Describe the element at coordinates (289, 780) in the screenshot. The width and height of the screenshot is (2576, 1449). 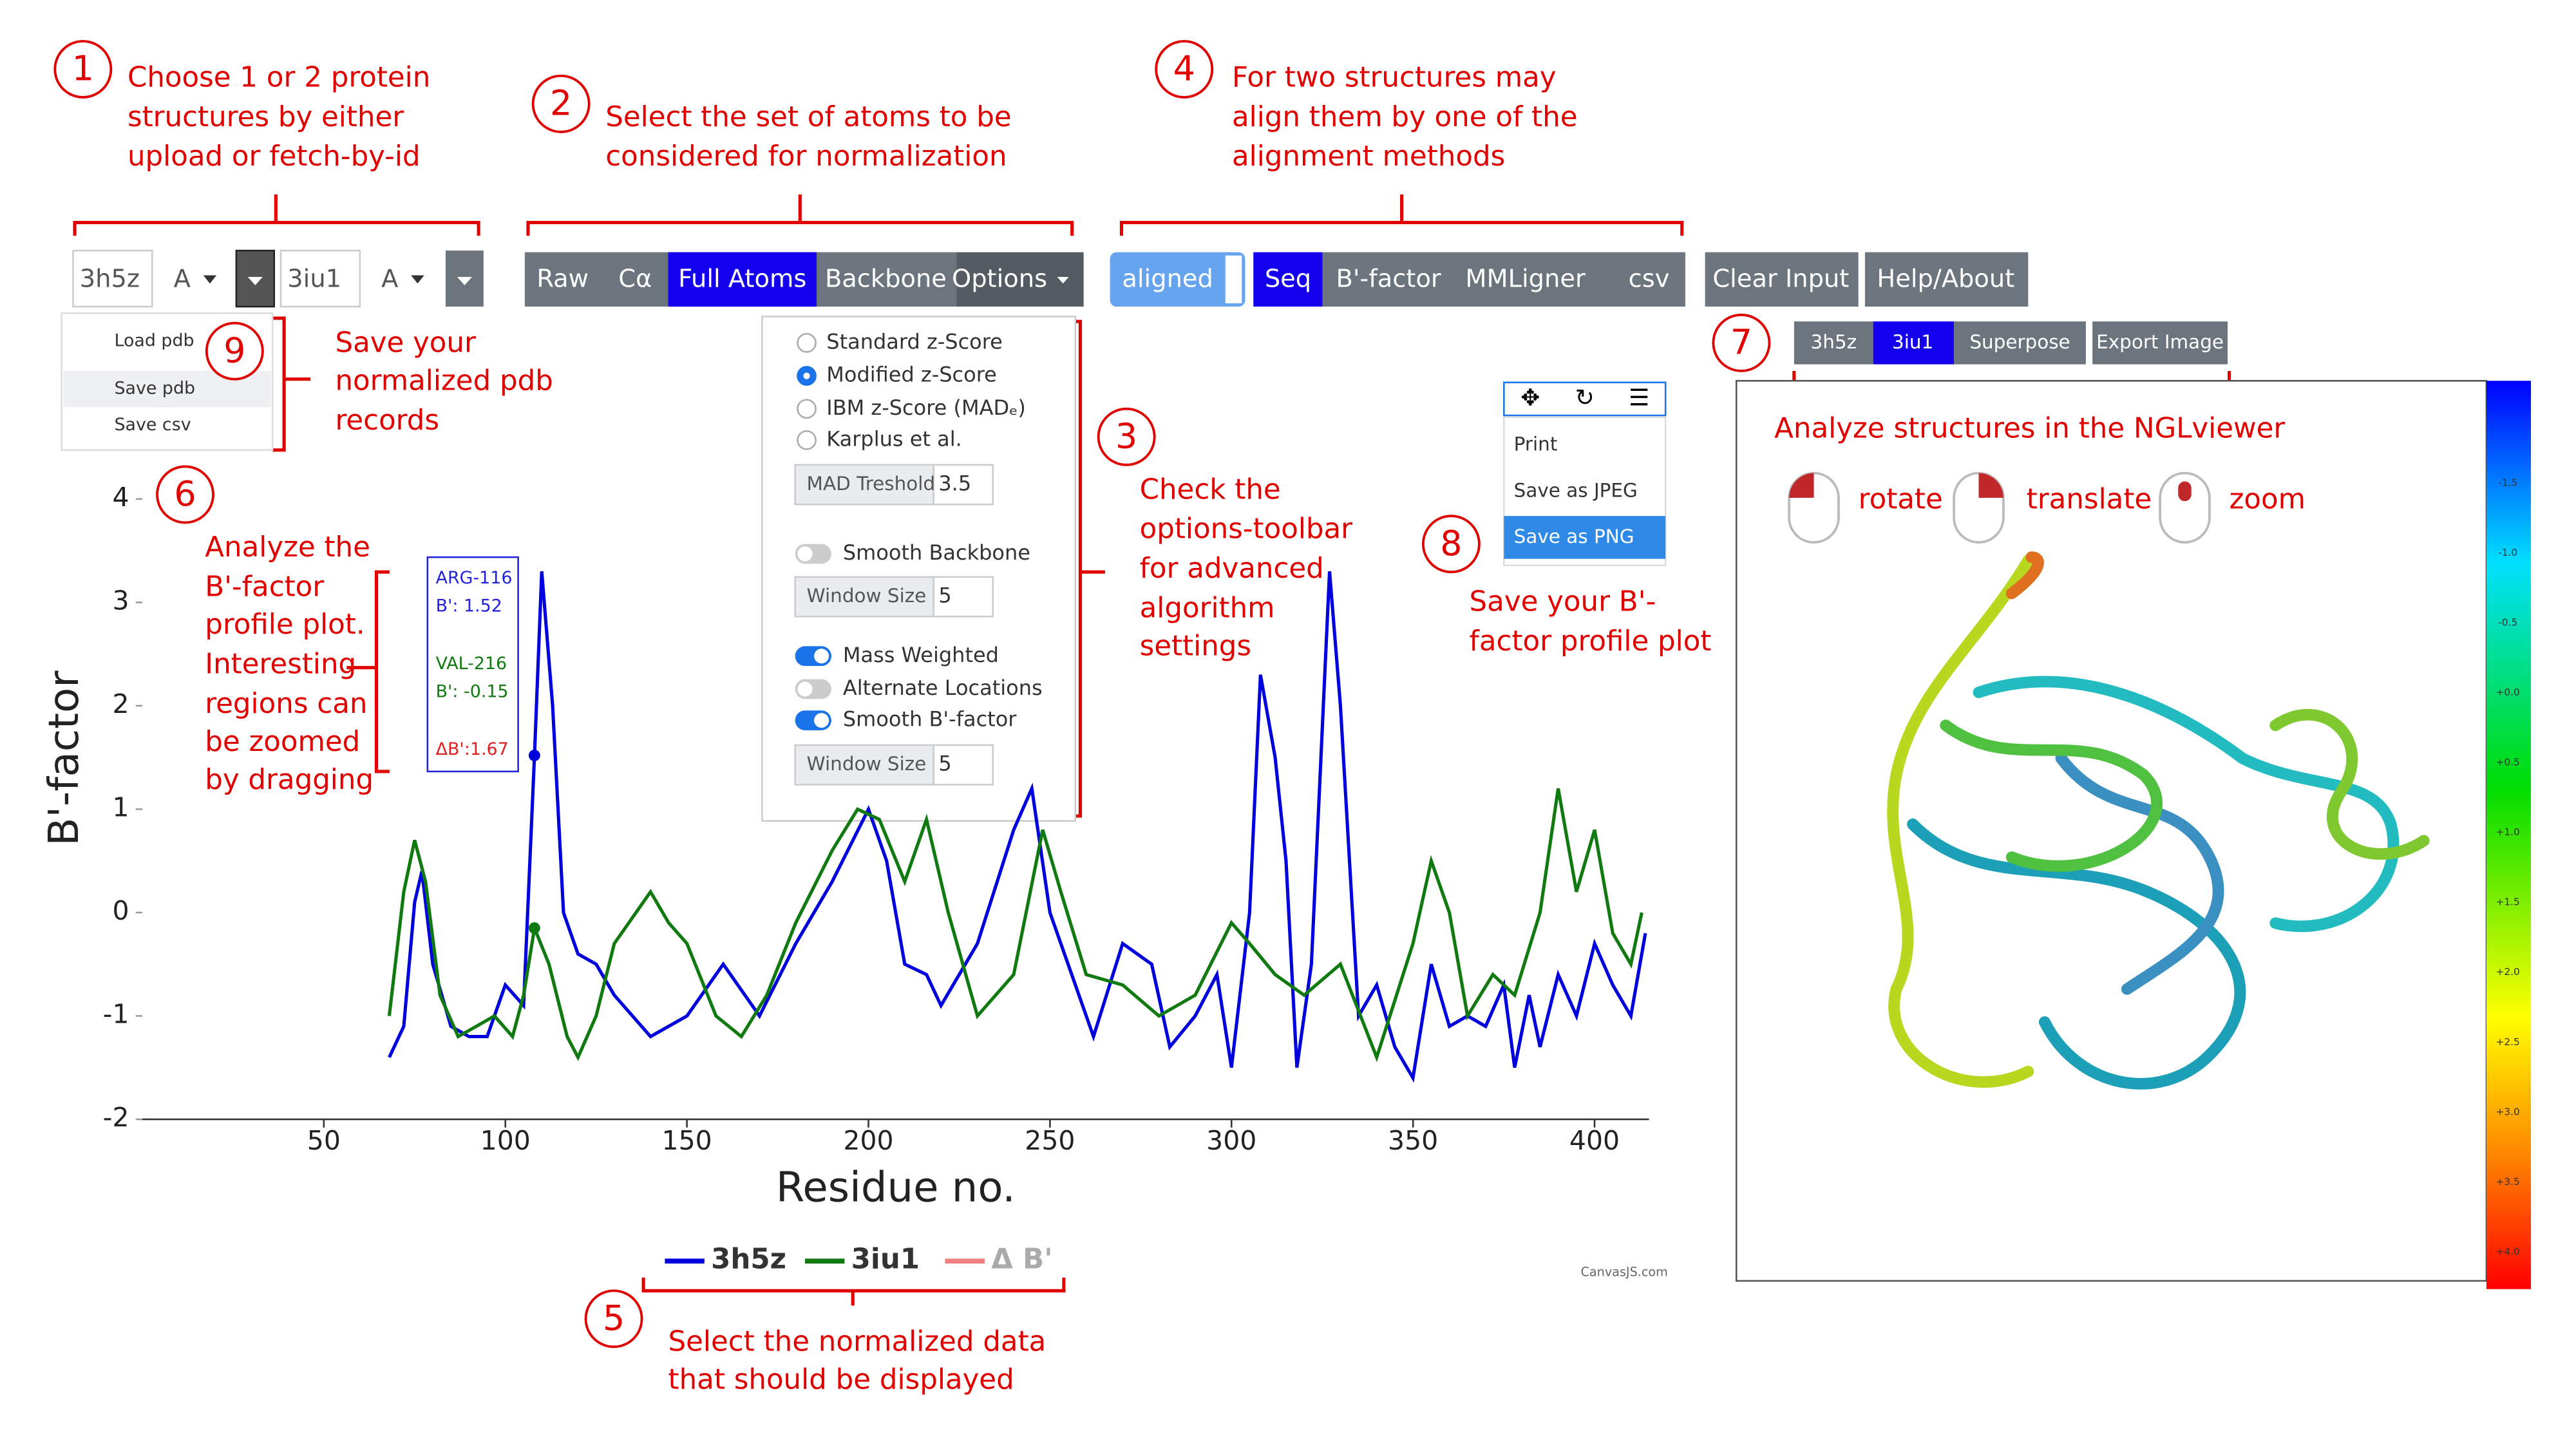
I see `annotation-text: by dragging` at that location.